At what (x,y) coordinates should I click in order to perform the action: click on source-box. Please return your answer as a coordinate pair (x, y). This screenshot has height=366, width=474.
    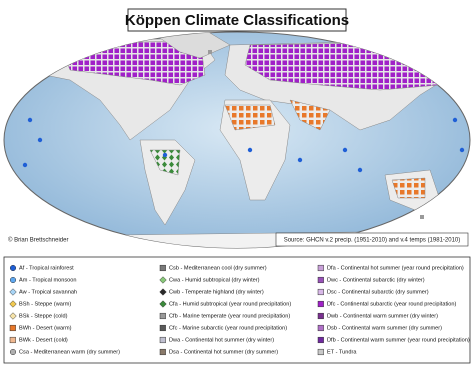
    Looking at the image, I should click on (372, 239).